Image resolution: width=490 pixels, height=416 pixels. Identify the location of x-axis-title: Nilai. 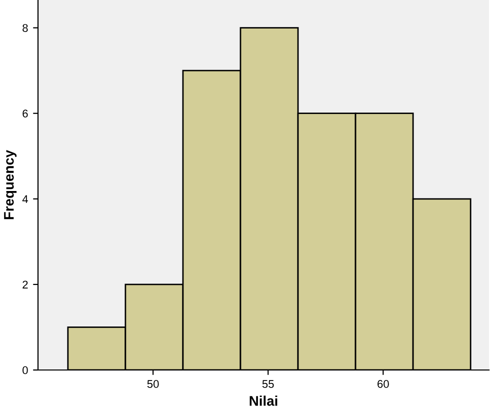
(264, 401).